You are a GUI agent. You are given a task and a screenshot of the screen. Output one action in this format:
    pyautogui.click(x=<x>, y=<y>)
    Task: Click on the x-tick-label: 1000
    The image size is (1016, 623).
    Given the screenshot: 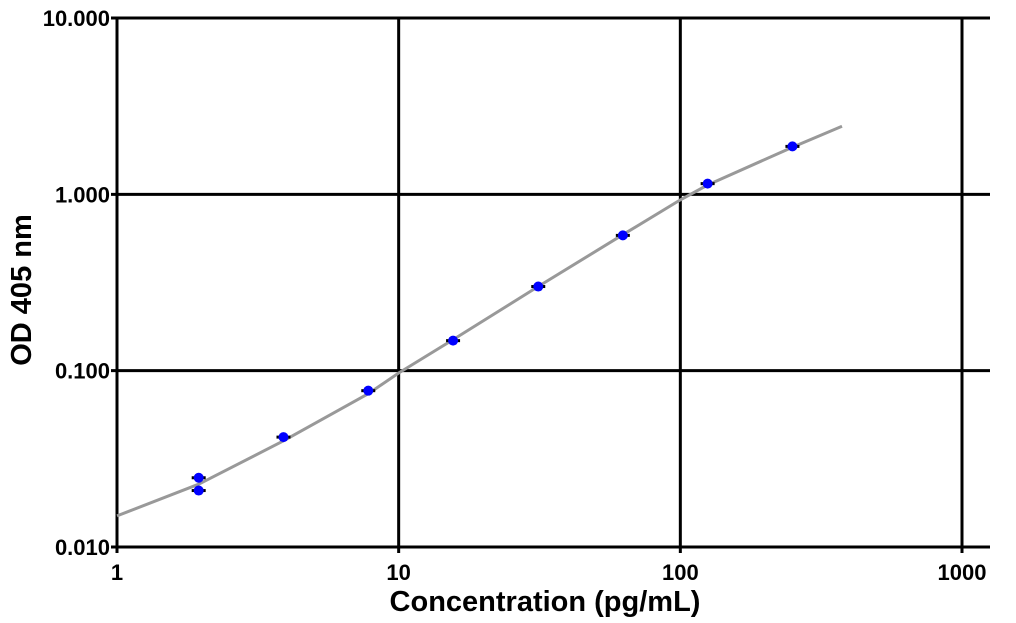 What is the action you would take?
    pyautogui.click(x=962, y=572)
    